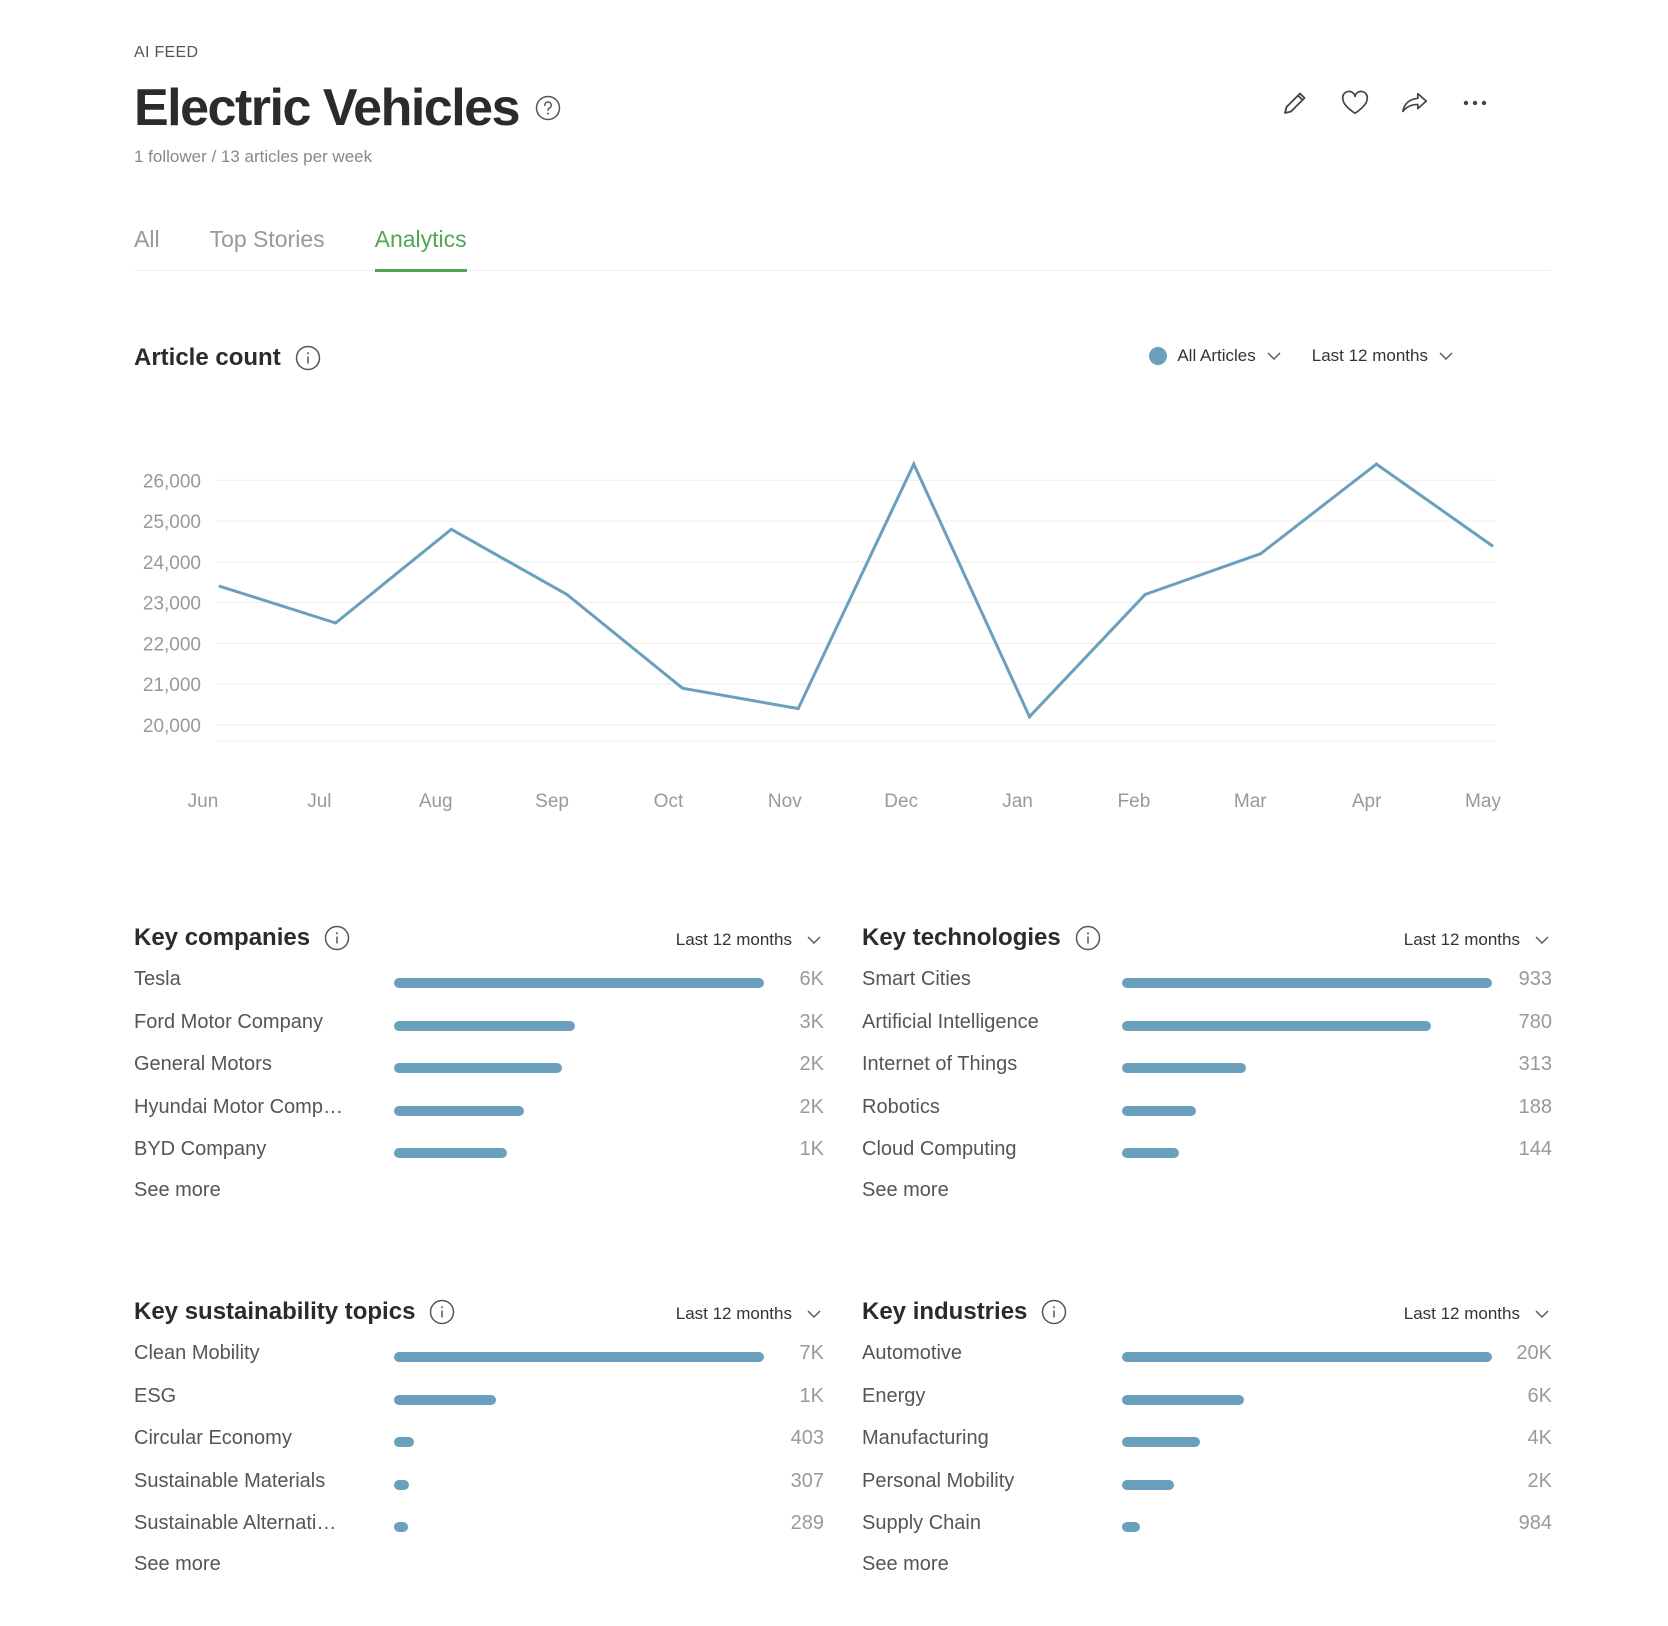  Describe the element at coordinates (228, 1021) in the screenshot. I see `item-label: Ford Motor Company` at that location.